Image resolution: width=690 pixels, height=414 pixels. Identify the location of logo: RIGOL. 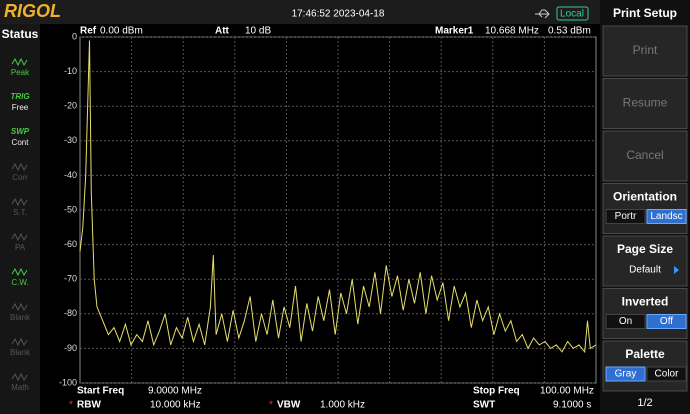
(32, 11).